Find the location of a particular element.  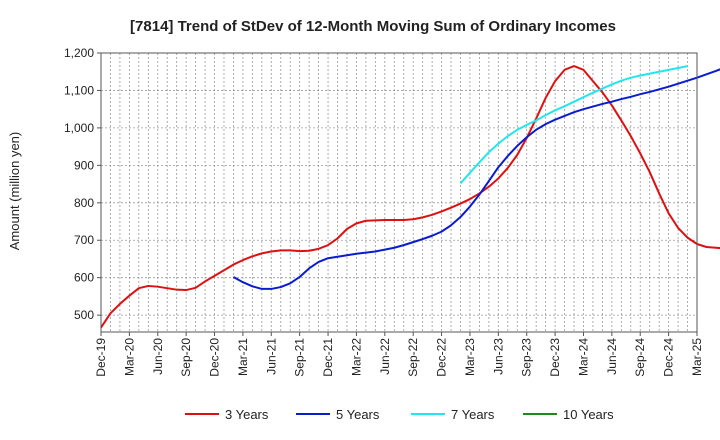

x-tick-label: Sep-24 is located at coordinates (640, 357).